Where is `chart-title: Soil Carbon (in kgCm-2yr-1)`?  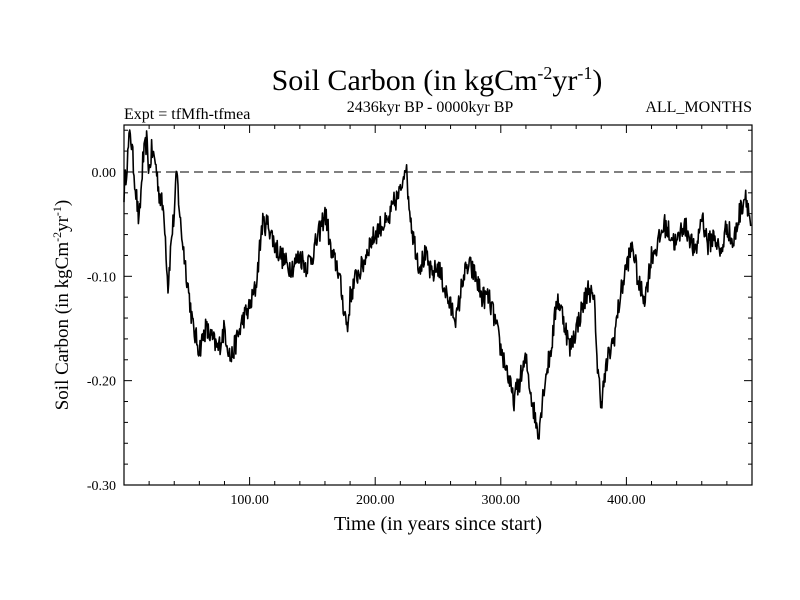
chart-title: Soil Carbon (in kgCm-2yr-1) is located at coordinates (437, 80).